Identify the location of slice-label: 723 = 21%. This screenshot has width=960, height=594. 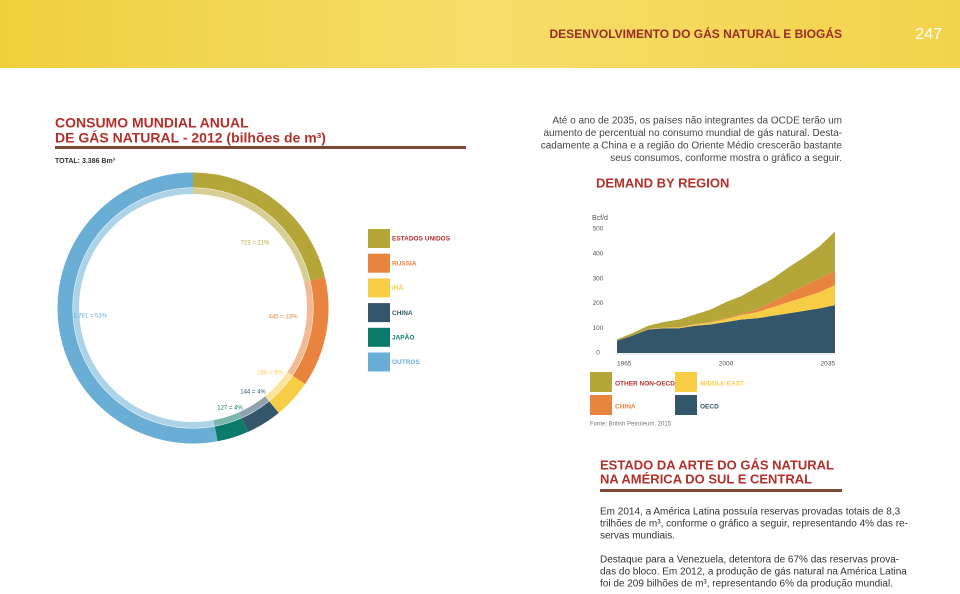
(256, 244).